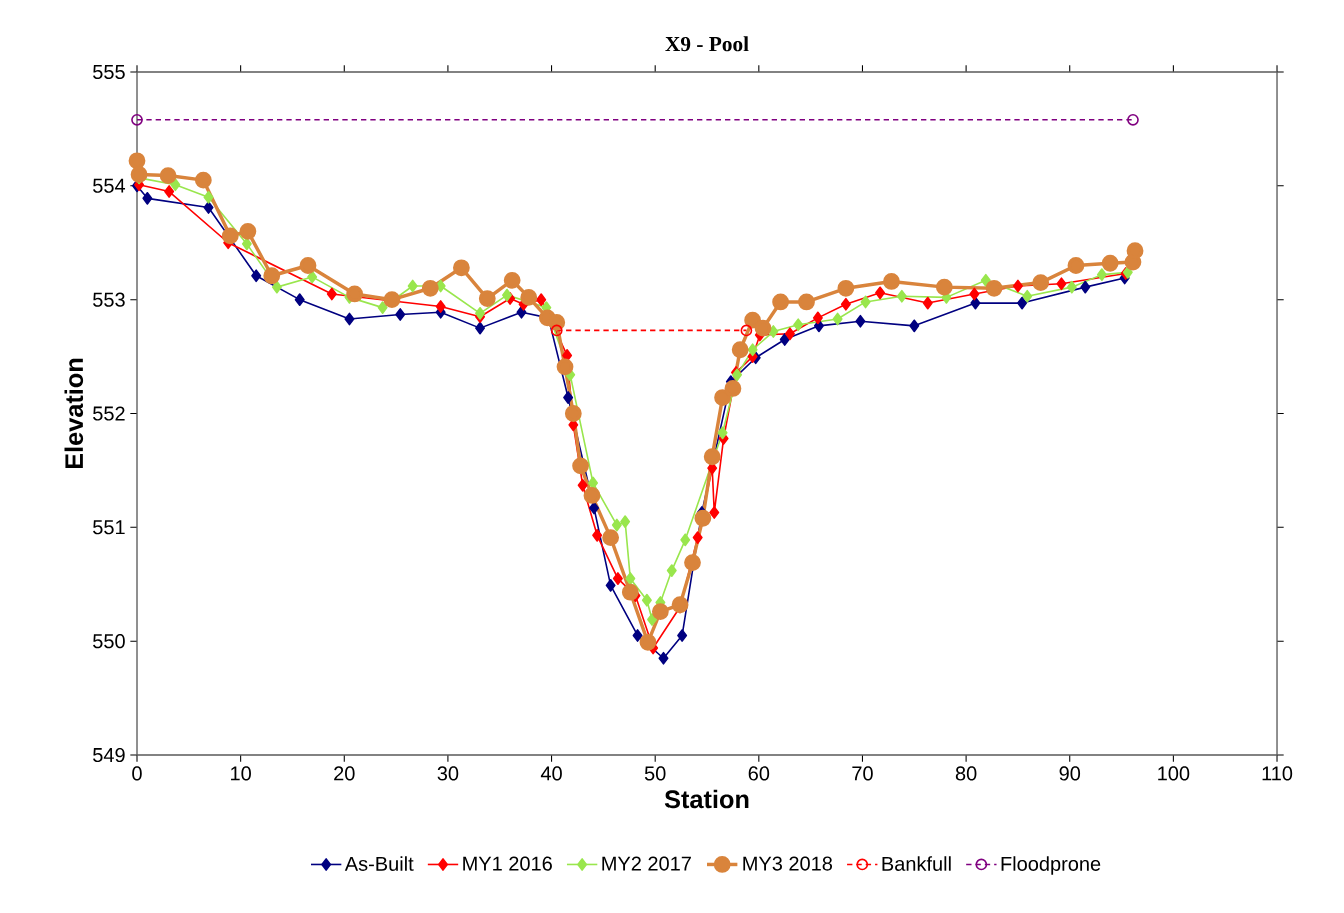 Image resolution: width=1344 pixels, height=913 pixels. I want to click on y-tick-label: 552, so click(109, 413).